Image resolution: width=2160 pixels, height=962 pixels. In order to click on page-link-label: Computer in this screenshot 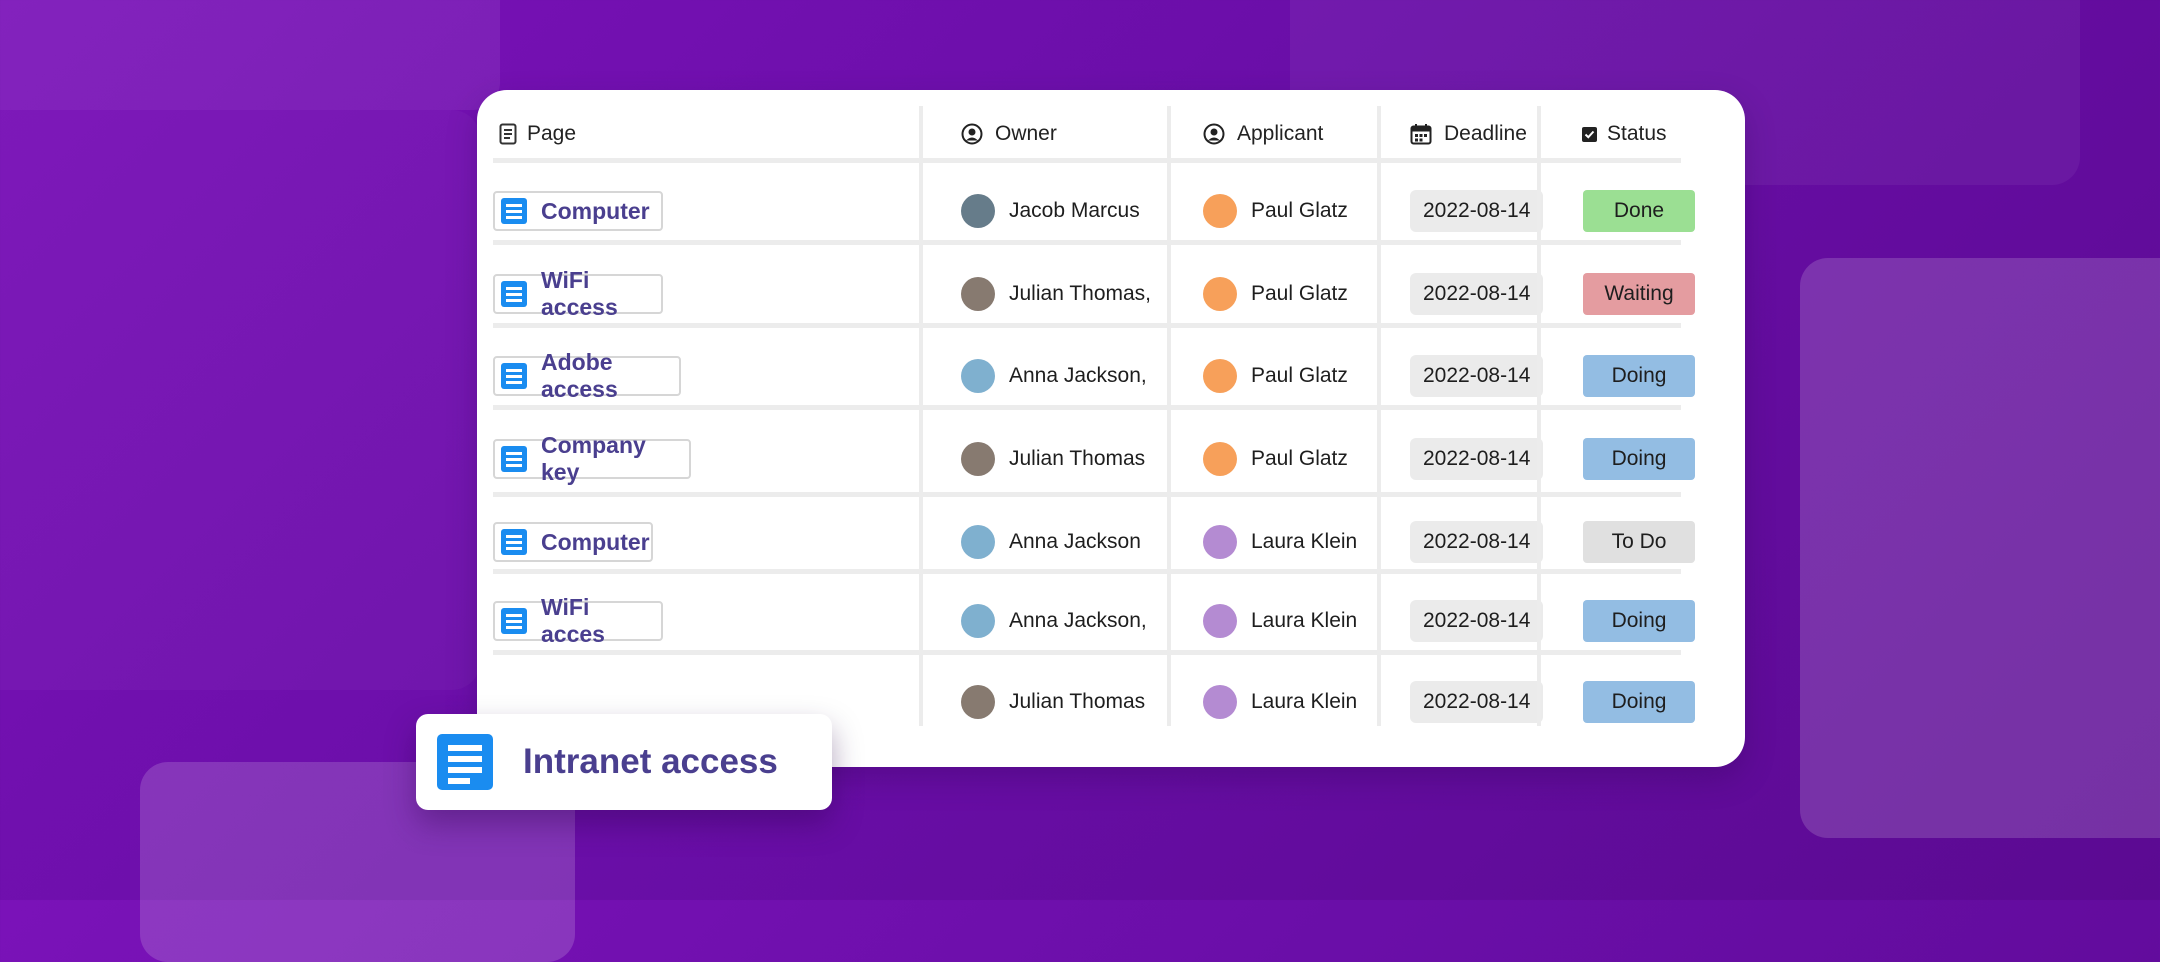, I will do `click(595, 210)`.